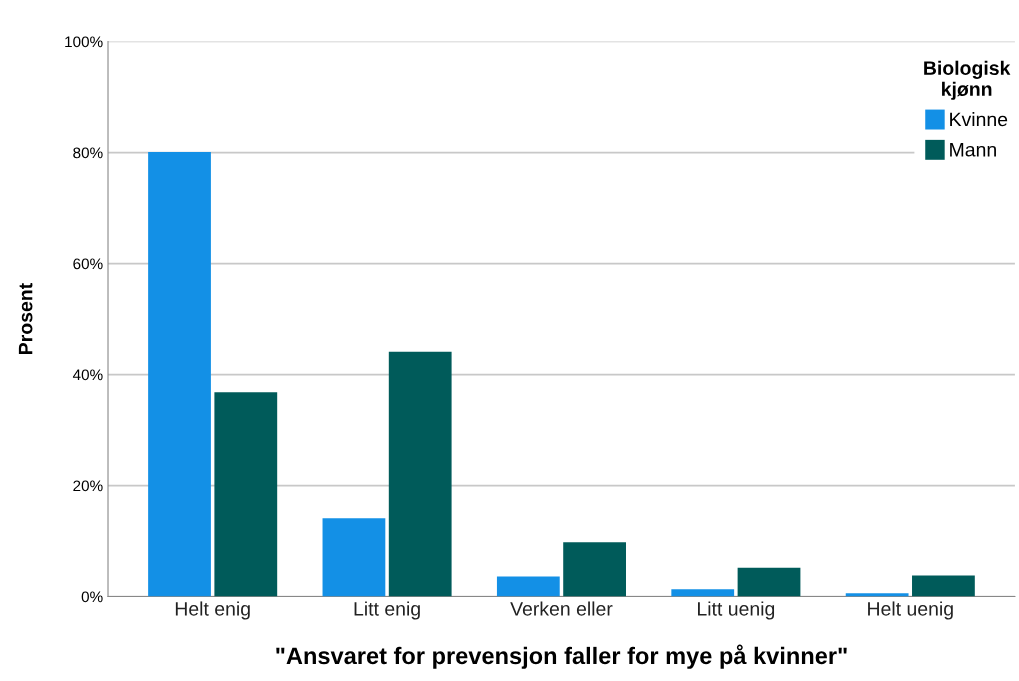  What do you see at coordinates (88, 264) in the screenshot?
I see `y-tick-label: 60%` at bounding box center [88, 264].